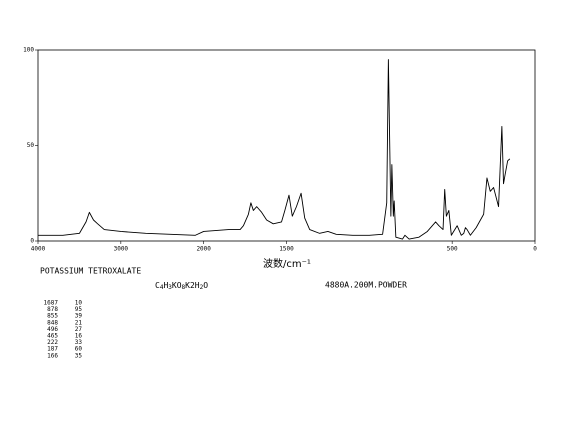 This screenshot has height=433, width=570. I want to click on formula-subscript: 8, so click(184, 287).